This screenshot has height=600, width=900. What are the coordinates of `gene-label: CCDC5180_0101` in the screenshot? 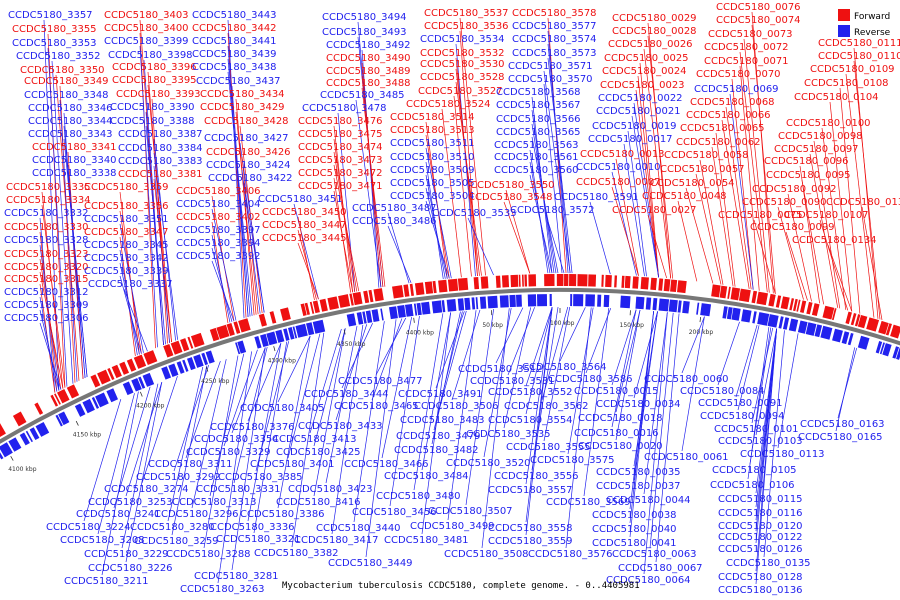 It's located at (756, 429).